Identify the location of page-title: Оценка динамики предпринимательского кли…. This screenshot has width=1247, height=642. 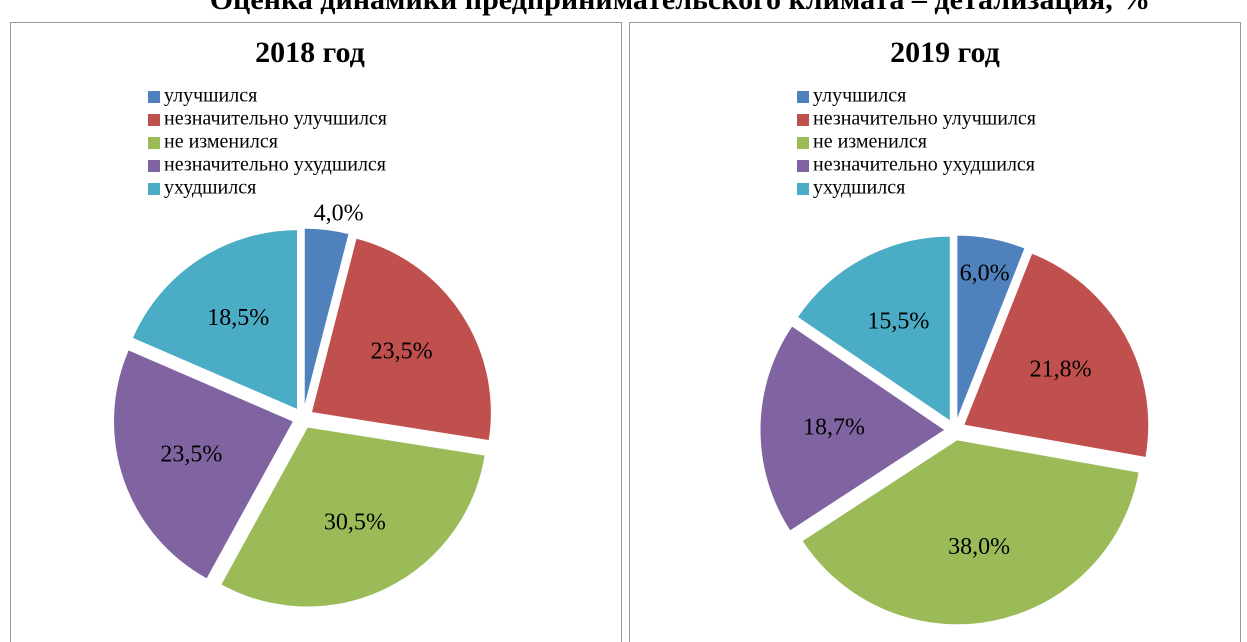
(680, 8).